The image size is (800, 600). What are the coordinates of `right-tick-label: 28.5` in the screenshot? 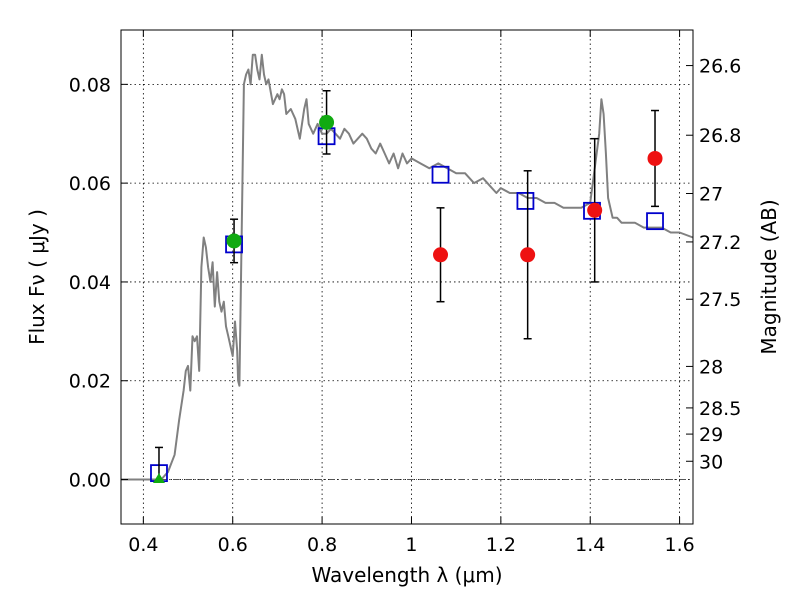 It's located at (720, 409).